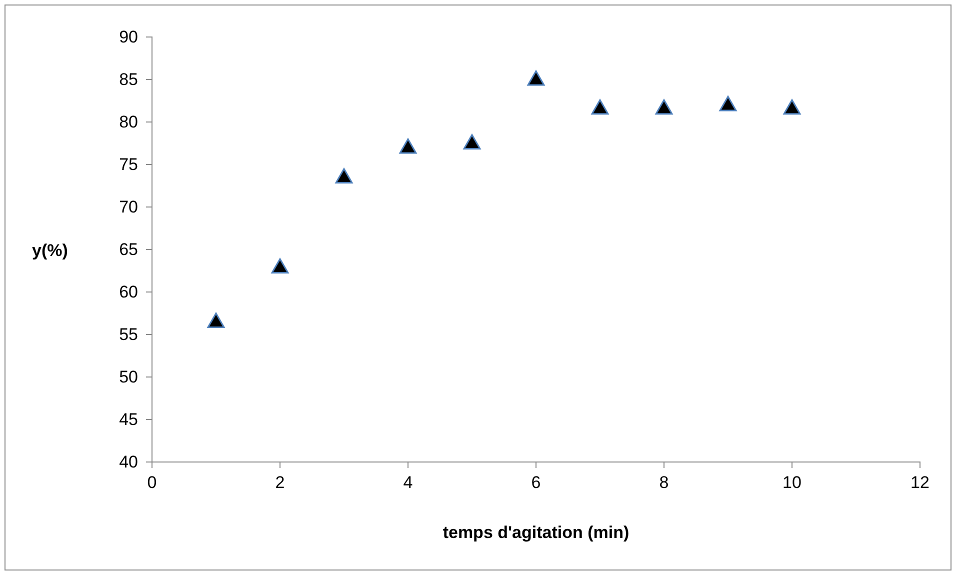 This screenshot has height=580, width=957. I want to click on y-tick-label: 45, so click(128, 419).